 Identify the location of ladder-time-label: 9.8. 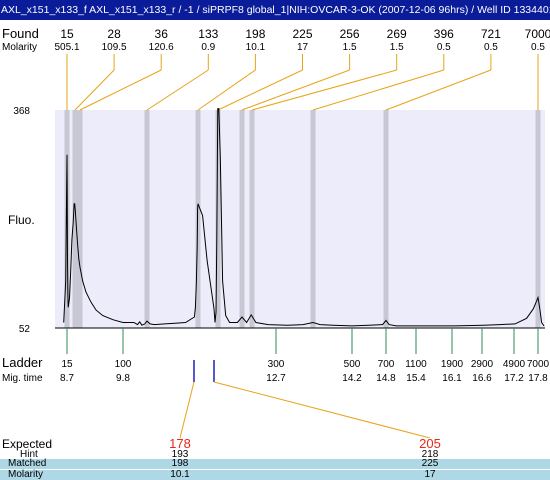
(123, 378).